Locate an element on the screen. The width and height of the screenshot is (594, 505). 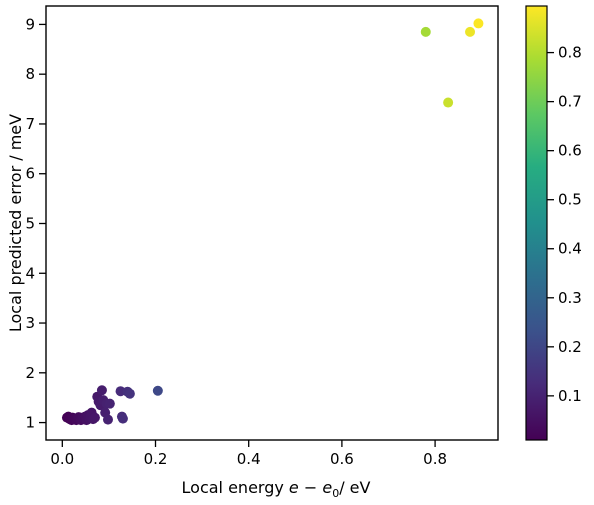
x-axis-label-suffix: / eV is located at coordinates (354, 487).